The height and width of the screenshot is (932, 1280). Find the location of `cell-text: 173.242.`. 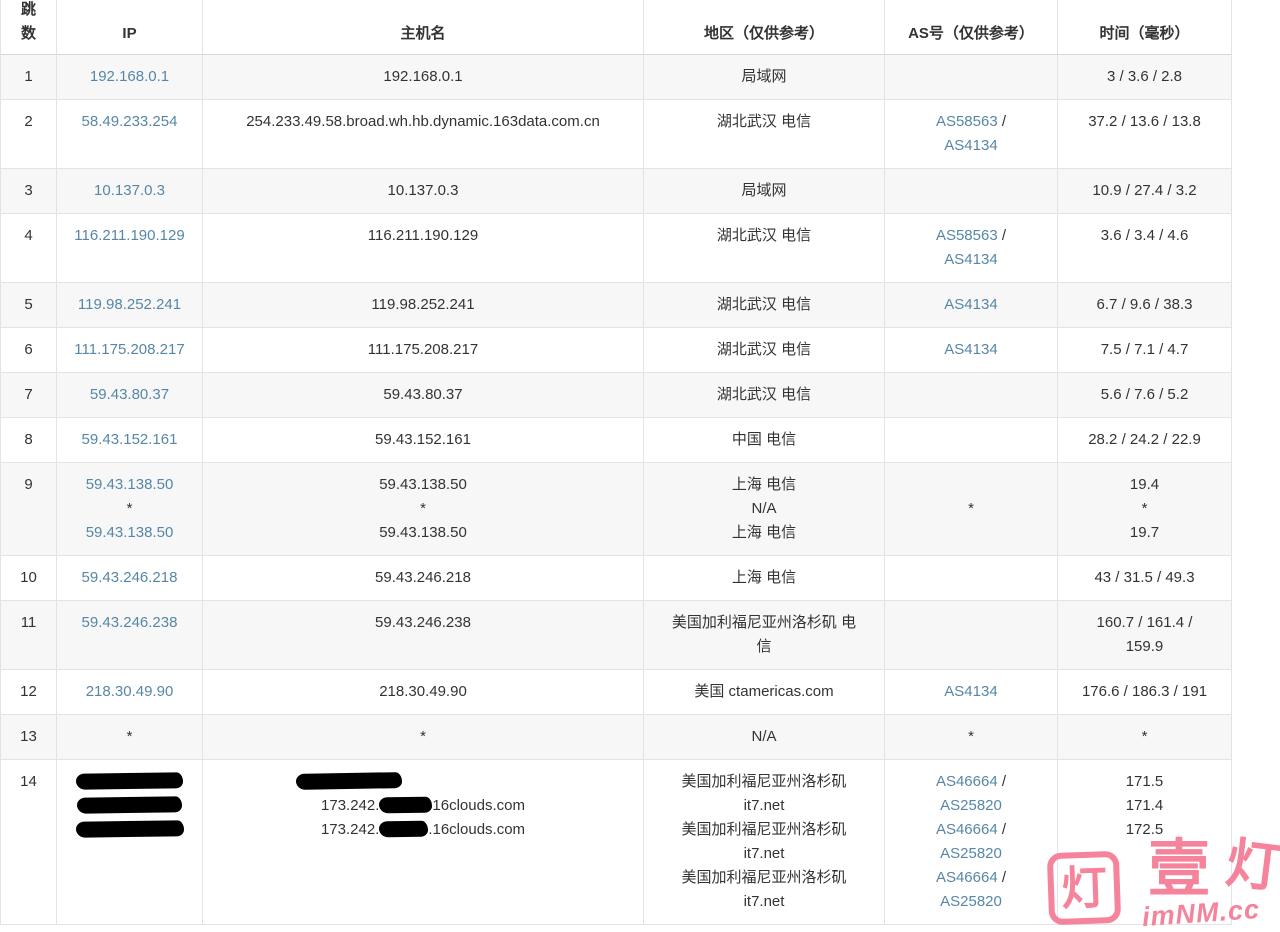

cell-text: 173.242. is located at coordinates (350, 805).